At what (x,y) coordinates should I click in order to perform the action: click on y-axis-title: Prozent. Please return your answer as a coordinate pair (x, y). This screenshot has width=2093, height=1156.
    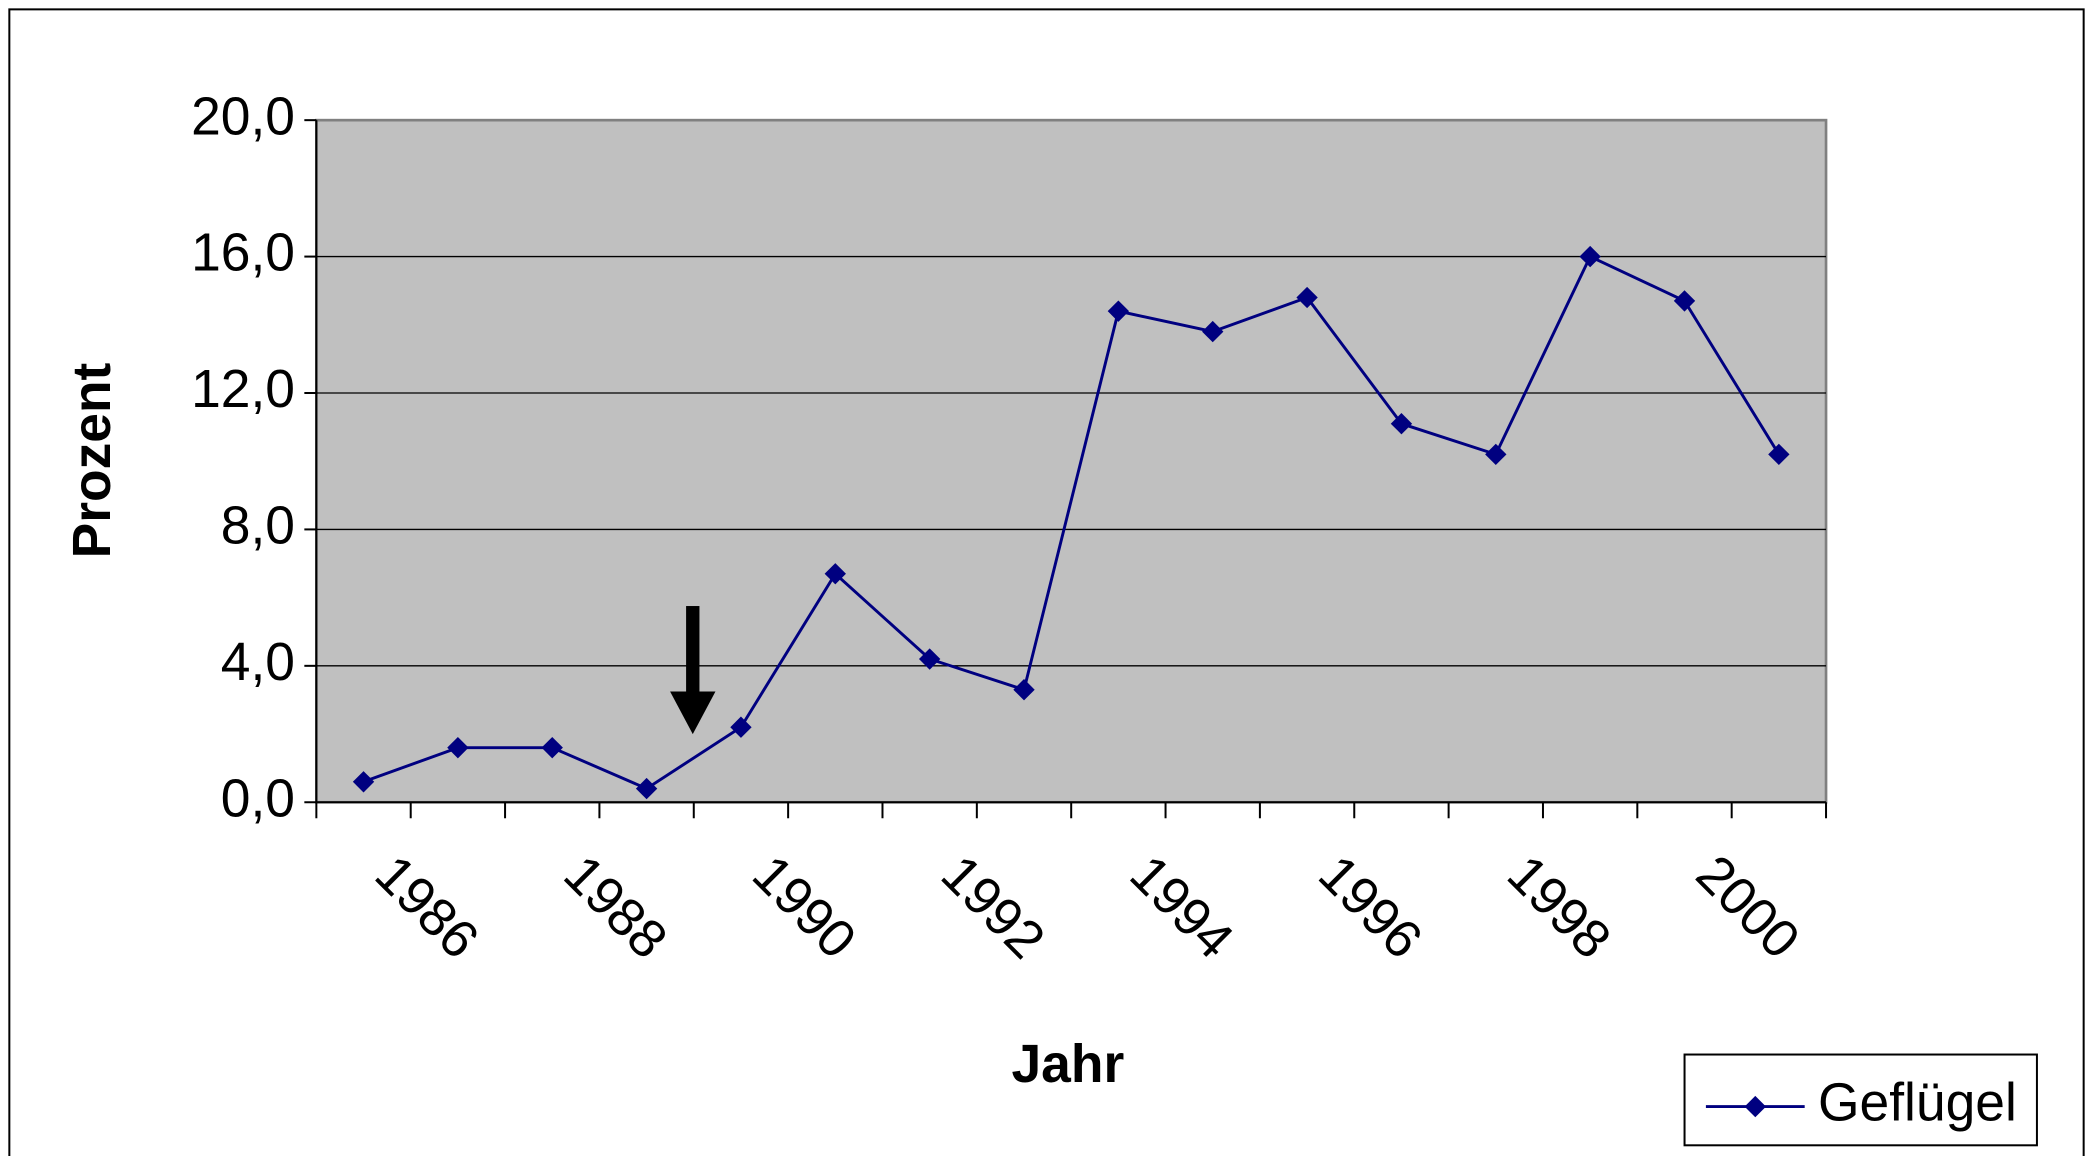
    Looking at the image, I should click on (92, 460).